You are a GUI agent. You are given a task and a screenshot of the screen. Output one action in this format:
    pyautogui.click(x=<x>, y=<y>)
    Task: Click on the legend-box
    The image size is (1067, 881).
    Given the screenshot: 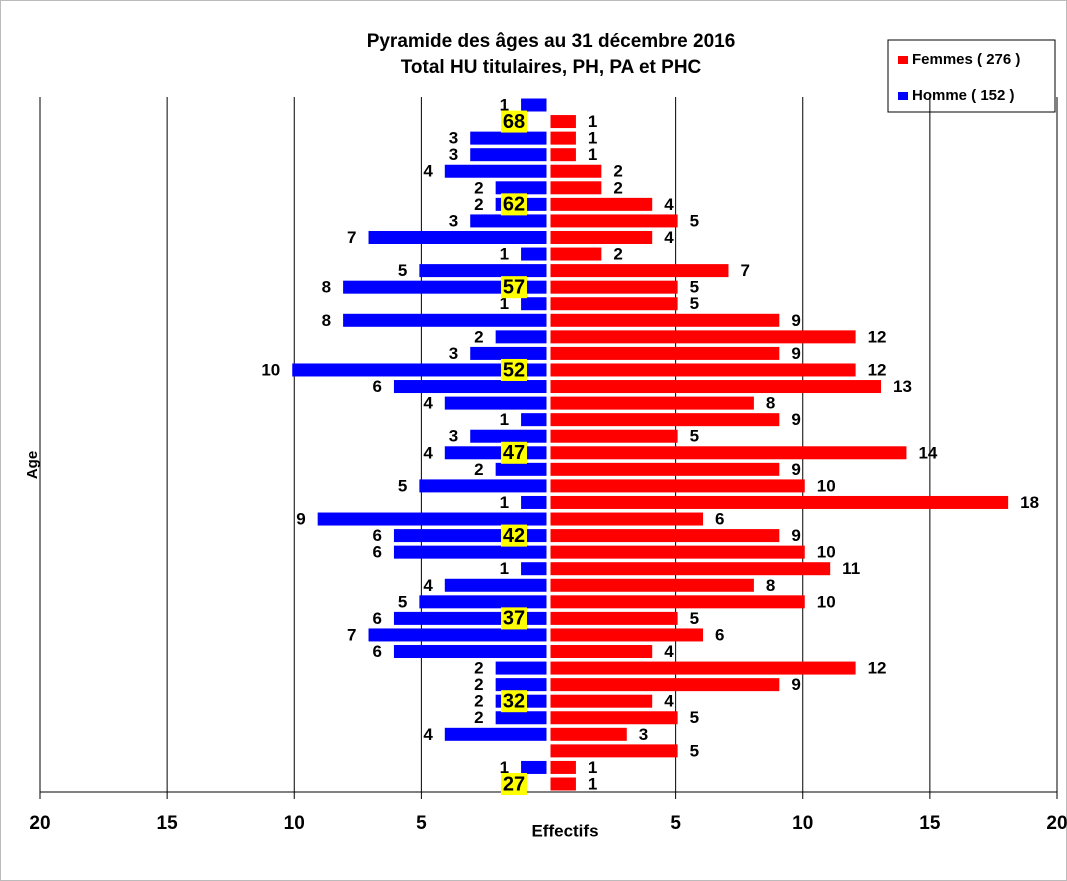 What is the action you would take?
    pyautogui.click(x=971, y=76)
    